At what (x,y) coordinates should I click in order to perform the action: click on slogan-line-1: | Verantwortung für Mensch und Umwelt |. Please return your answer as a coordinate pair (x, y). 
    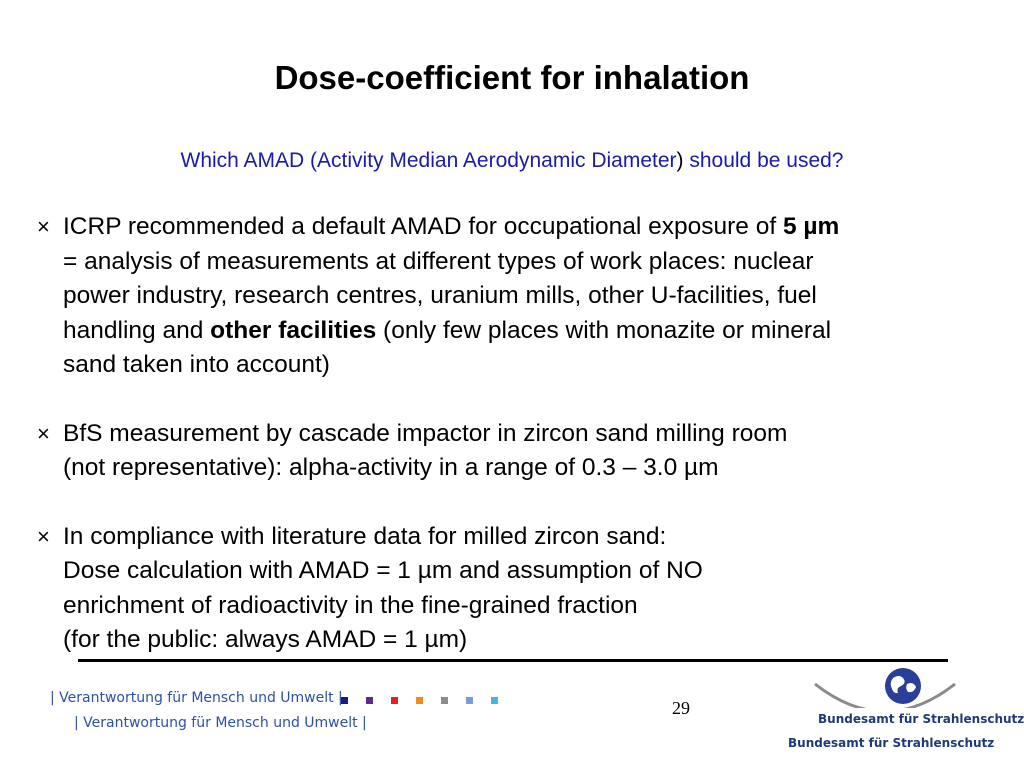
    Looking at the image, I should click on (196, 698).